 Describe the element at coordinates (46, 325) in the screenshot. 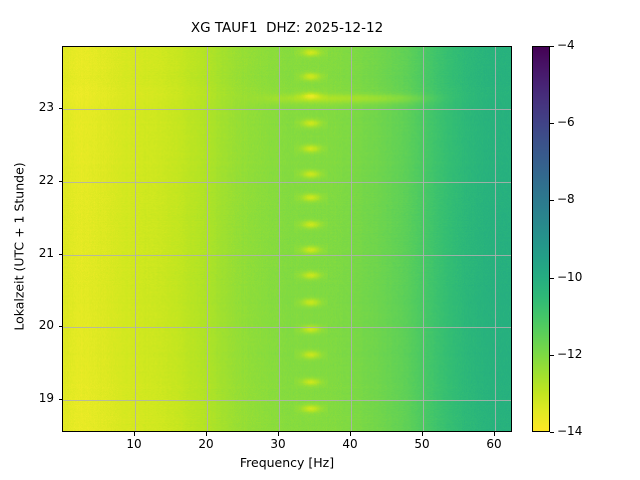

I see `y-tick-label: 20` at that location.